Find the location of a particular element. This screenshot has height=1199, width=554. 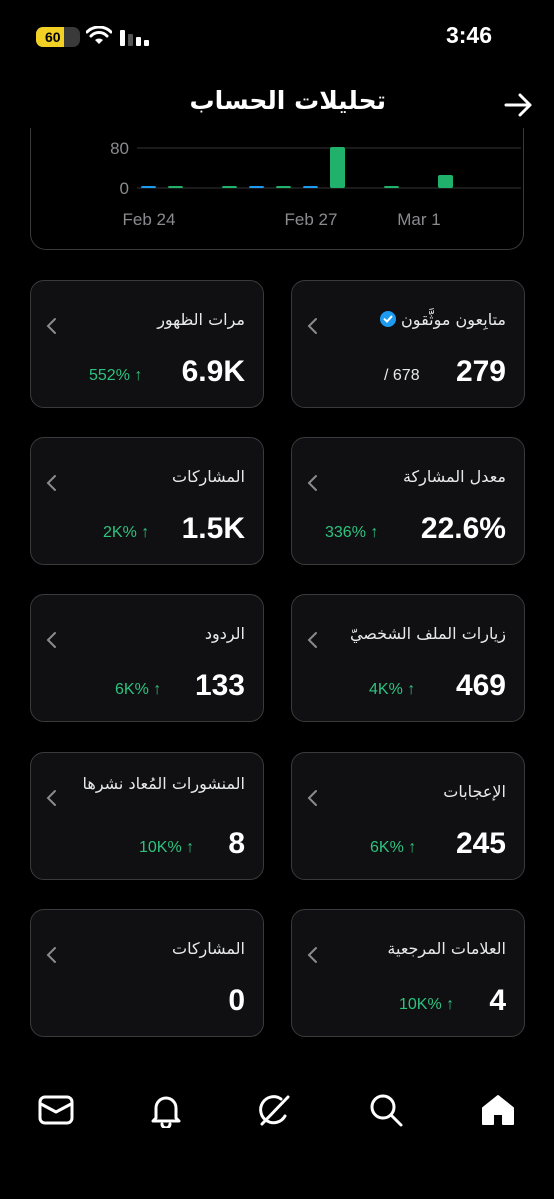

arrow-right-icon is located at coordinates (518, 105).